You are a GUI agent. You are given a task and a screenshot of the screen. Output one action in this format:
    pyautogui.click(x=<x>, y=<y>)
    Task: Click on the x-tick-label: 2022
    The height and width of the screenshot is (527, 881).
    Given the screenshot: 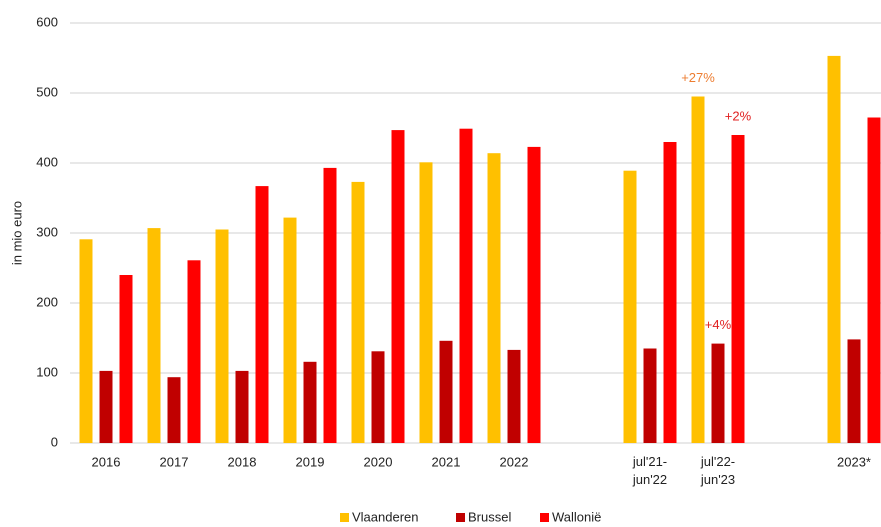 What is the action you would take?
    pyautogui.click(x=514, y=461)
    